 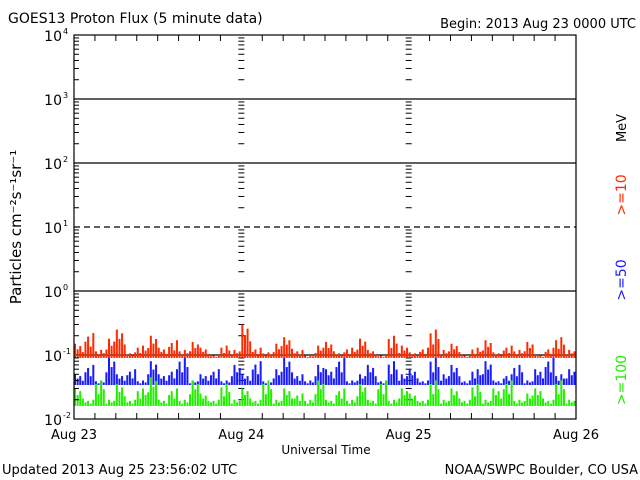 I want to click on source-label: NOAA/SWPC Boulder, CO USA, so click(x=541, y=470).